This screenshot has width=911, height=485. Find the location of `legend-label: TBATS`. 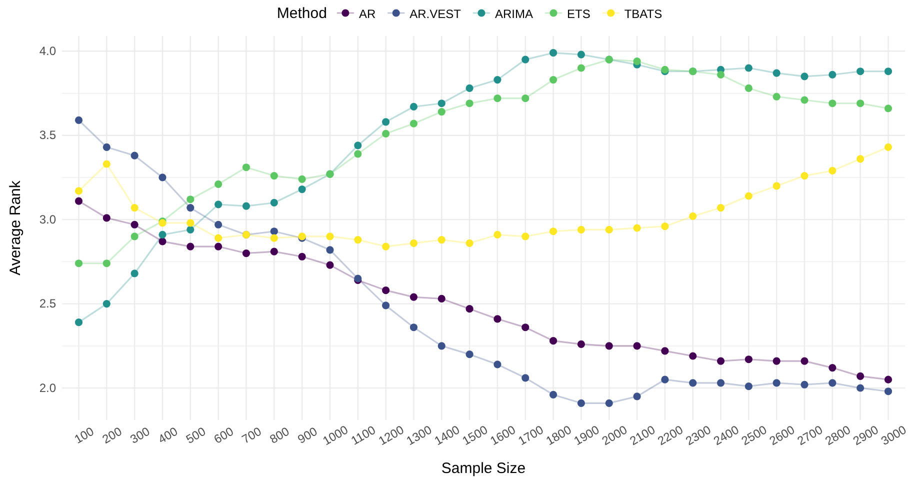

legend-label: TBATS is located at coordinates (643, 14).